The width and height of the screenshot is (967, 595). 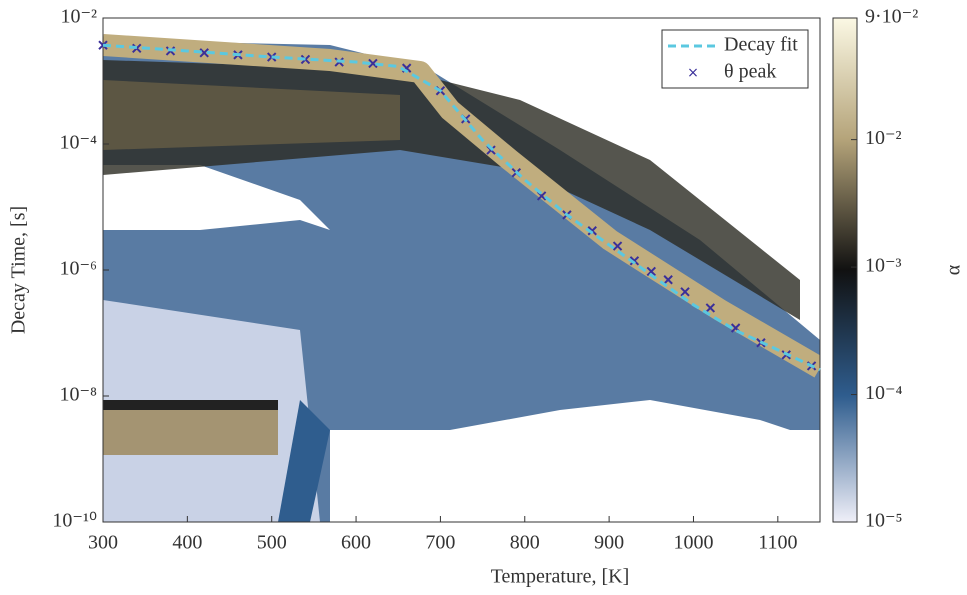 What do you see at coordinates (272, 543) in the screenshot?
I see `x-tick-label: 500` at bounding box center [272, 543].